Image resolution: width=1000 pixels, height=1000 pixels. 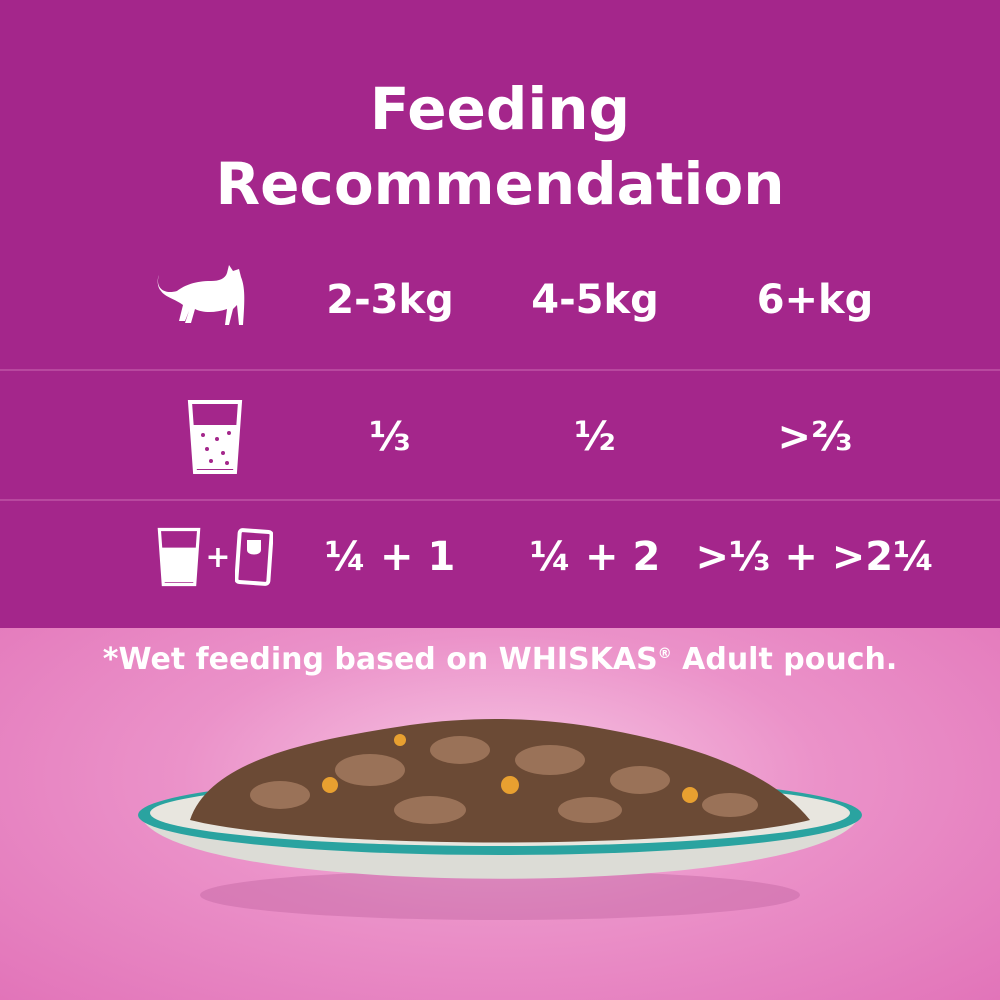 I want to click on dry-row: ⅓ ½ >⅔, so click(x=570, y=437).